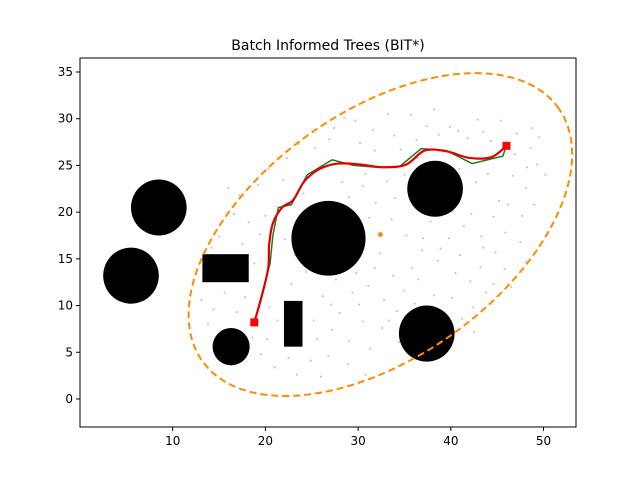 This screenshot has width=640, height=480. Describe the element at coordinates (506, 145) in the screenshot. I see `goal-marker` at that location.